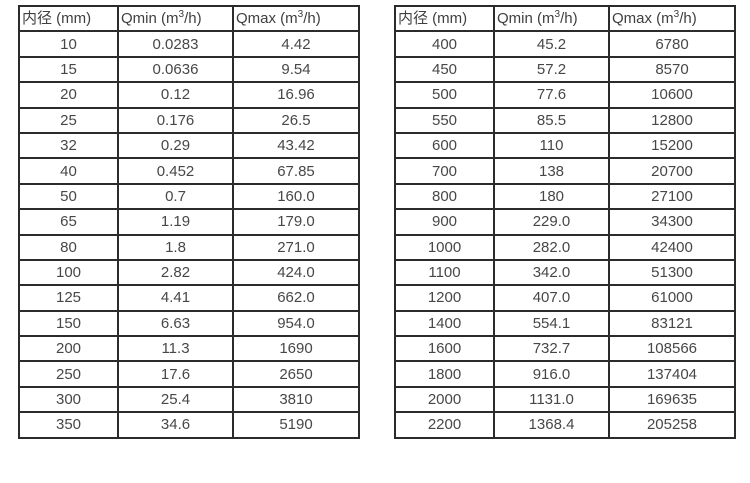 The width and height of the screenshot is (750, 483). Describe the element at coordinates (444, 44) in the screenshot. I see `table-cell: 400` at that location.